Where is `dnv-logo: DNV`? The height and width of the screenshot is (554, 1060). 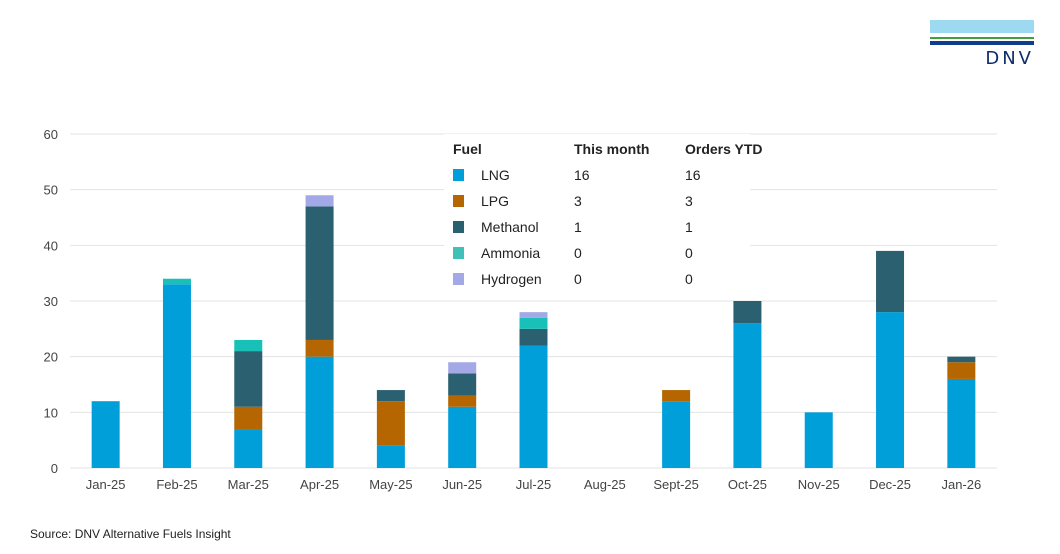 dnv-logo: DNV is located at coordinates (982, 44).